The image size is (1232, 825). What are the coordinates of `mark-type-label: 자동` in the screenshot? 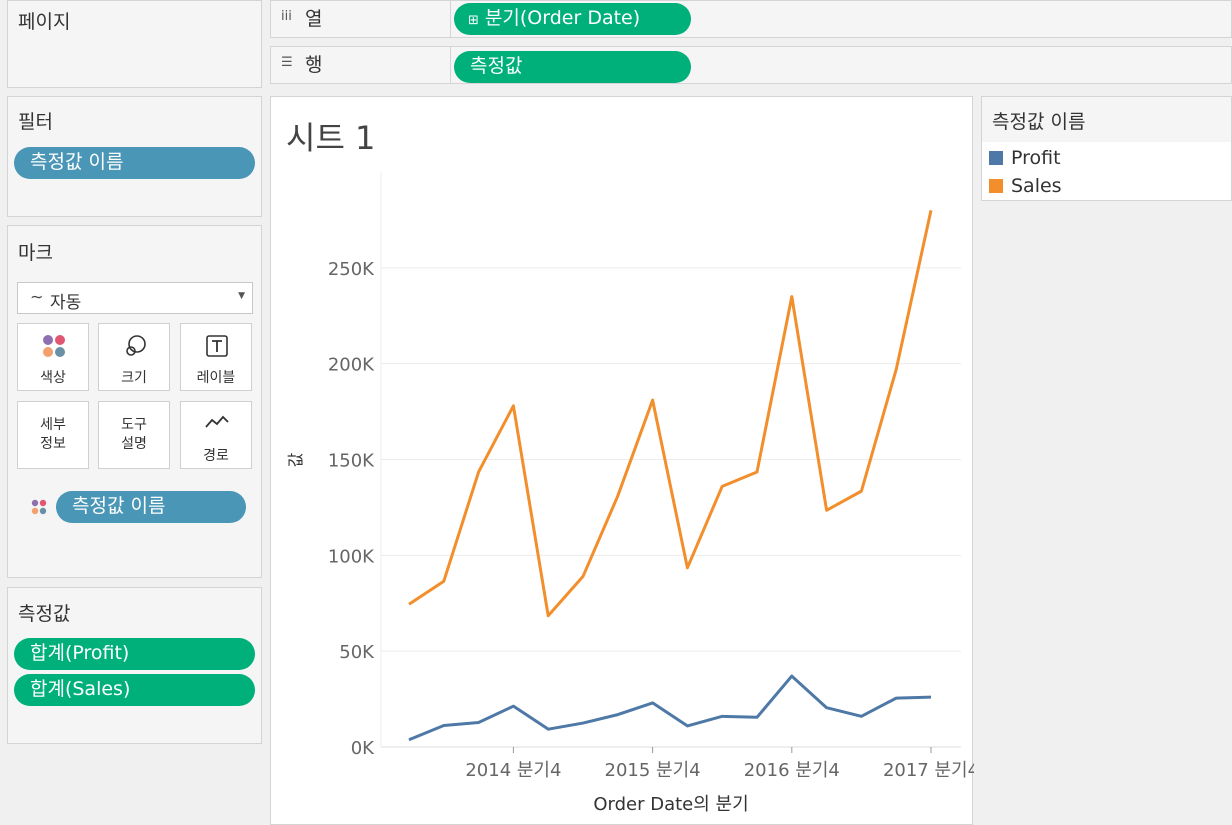 It's located at (66, 303).